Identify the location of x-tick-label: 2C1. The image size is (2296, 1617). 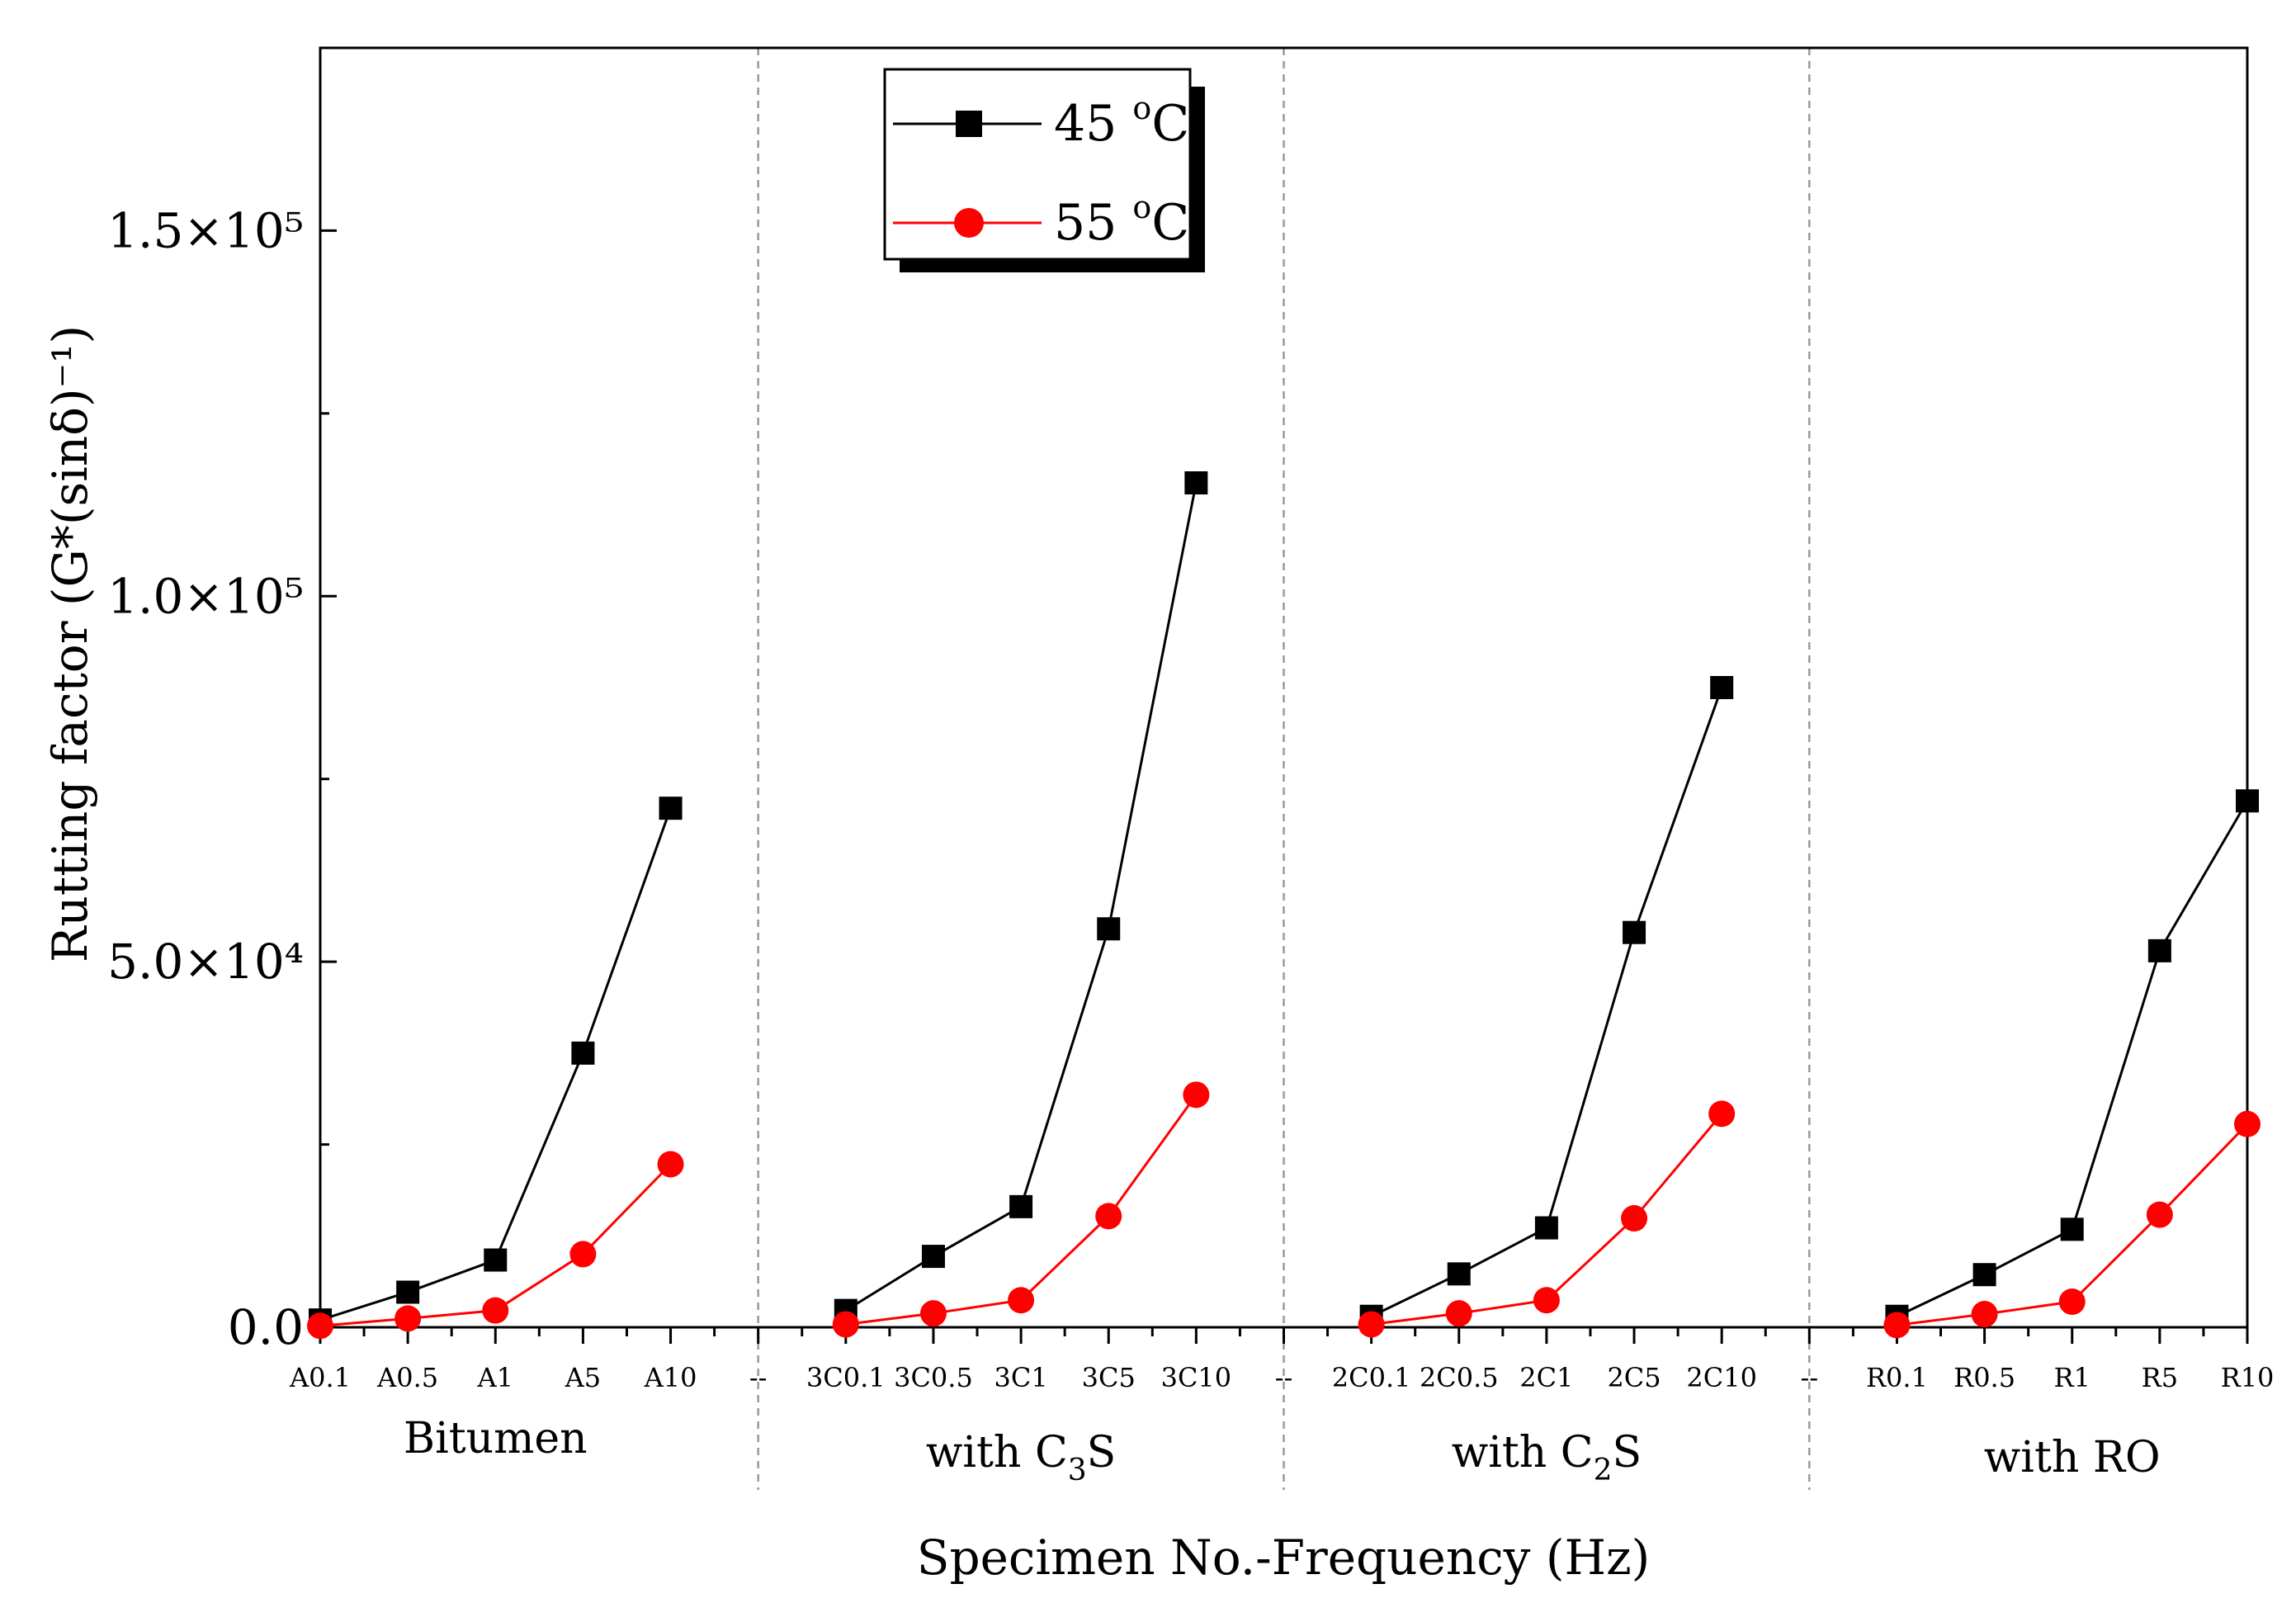
(1546, 1377).